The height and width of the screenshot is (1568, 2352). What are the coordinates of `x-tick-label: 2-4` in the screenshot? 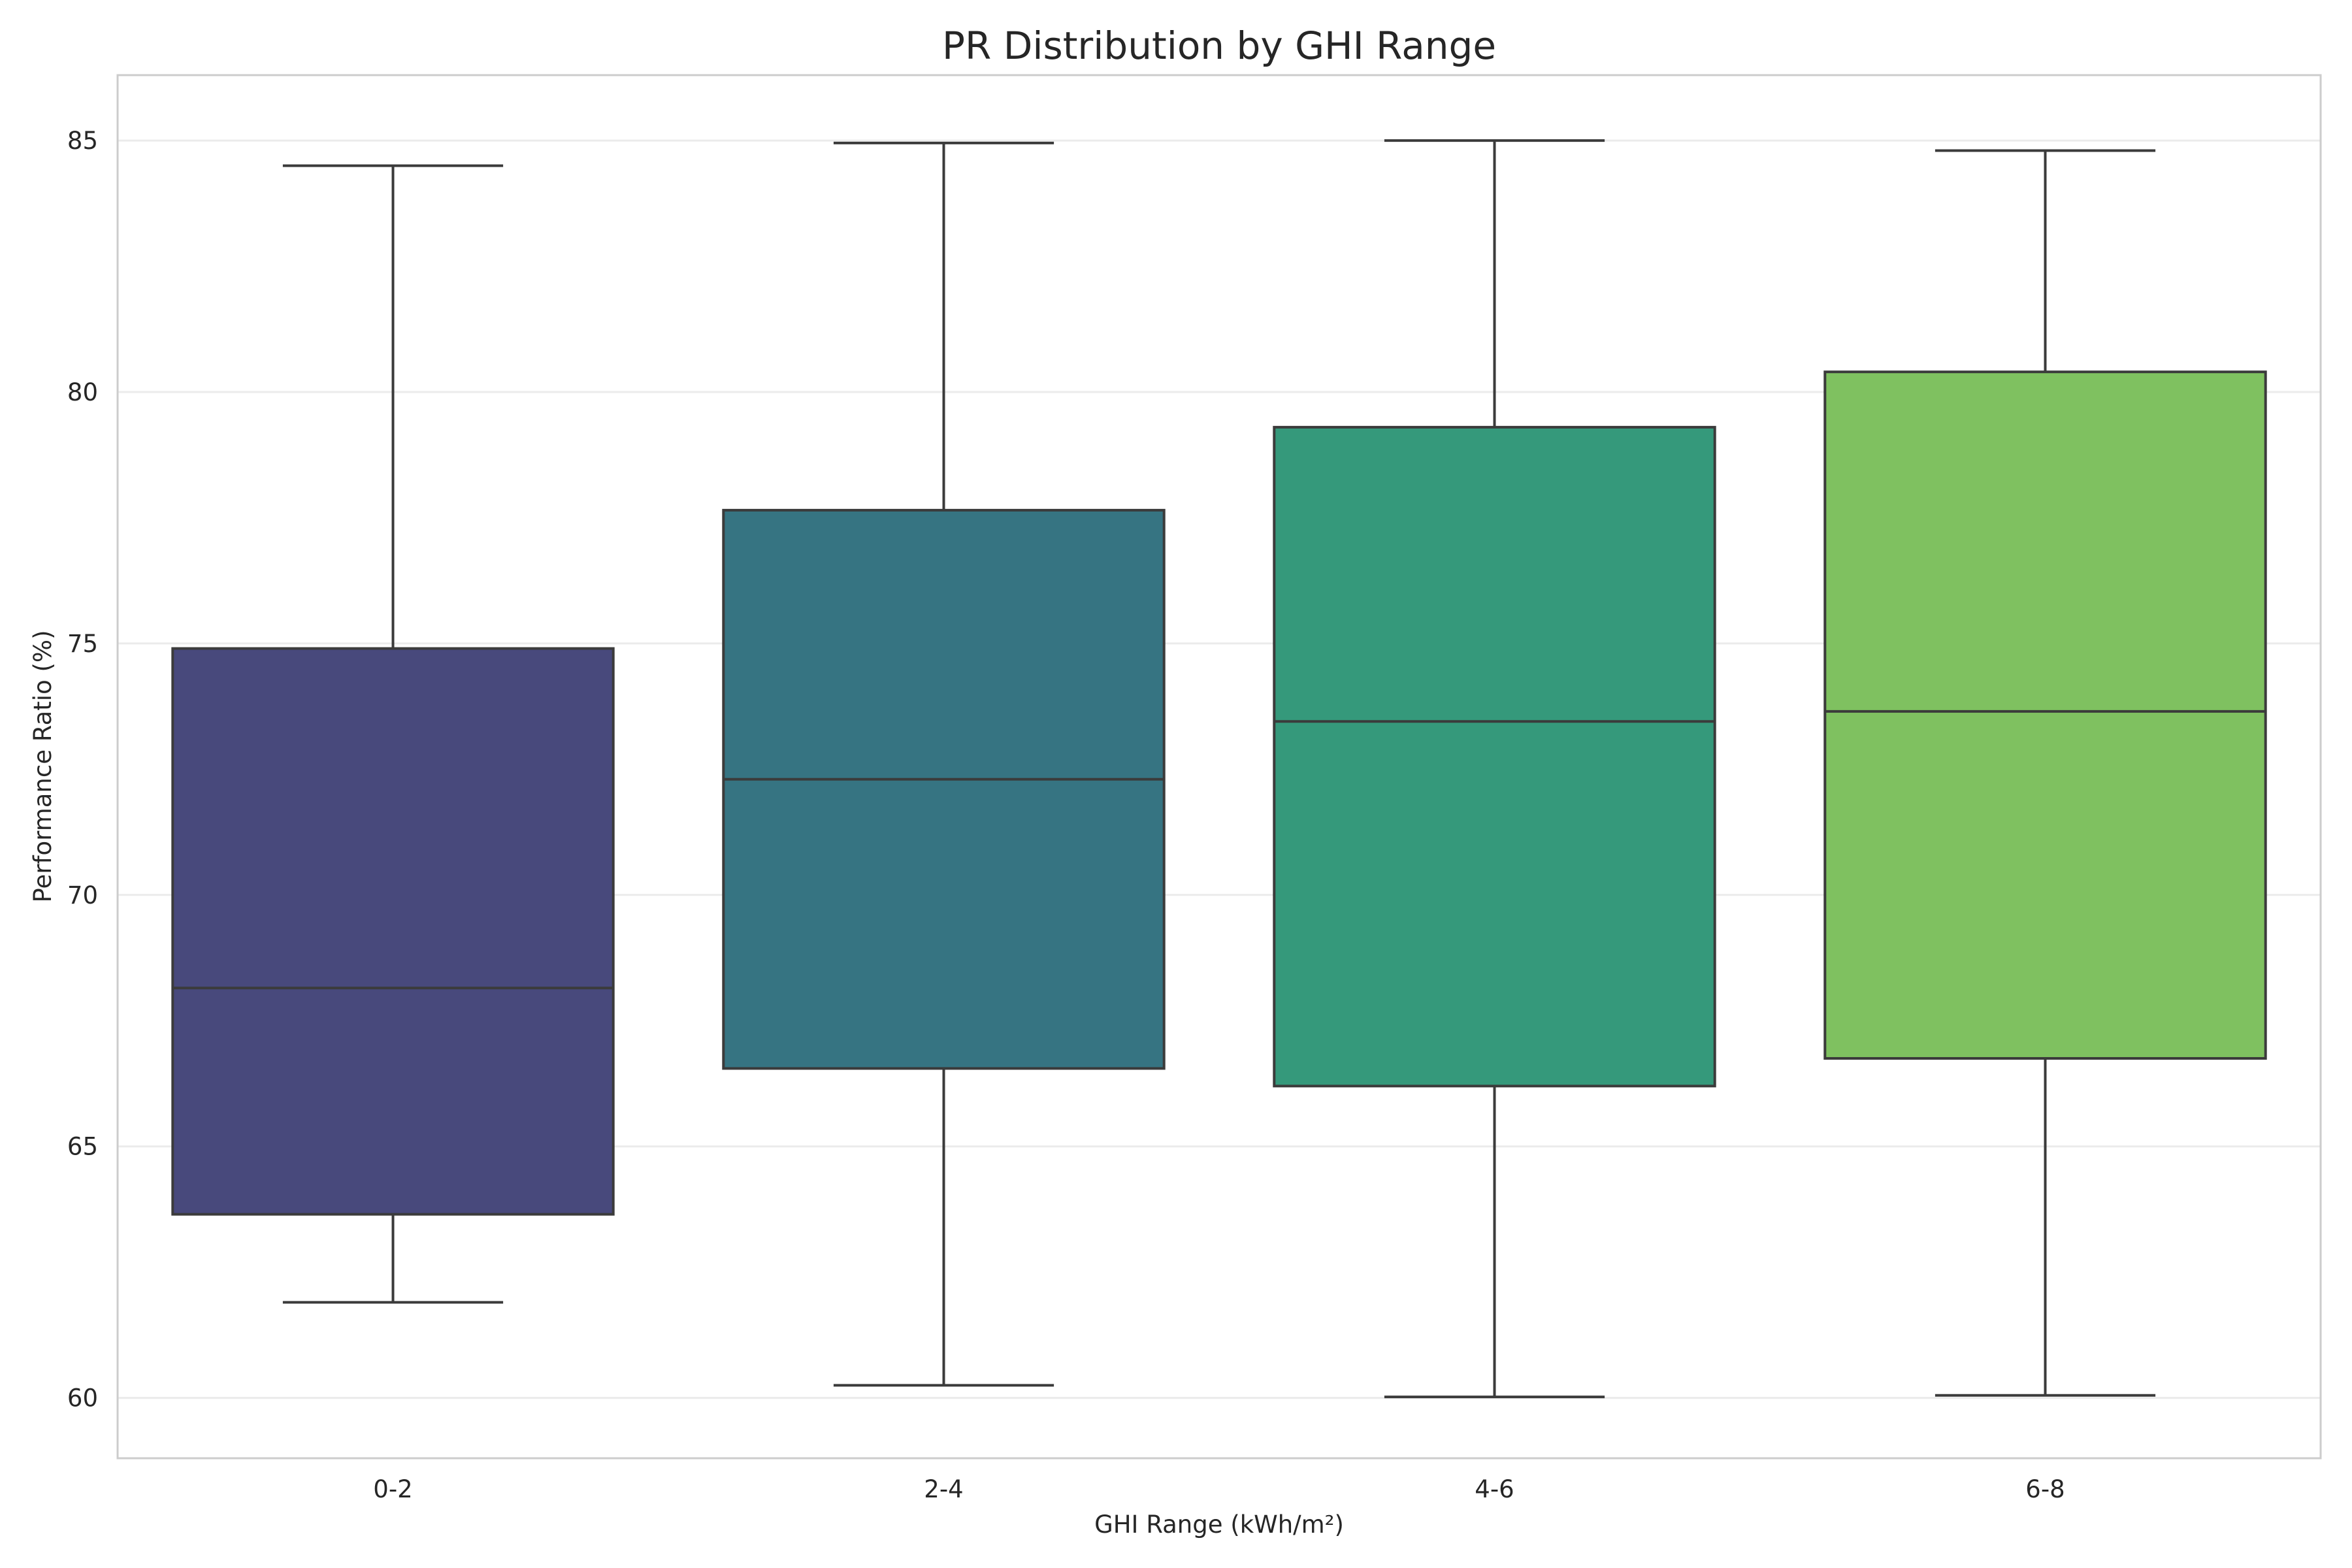 It's located at (943, 1489).